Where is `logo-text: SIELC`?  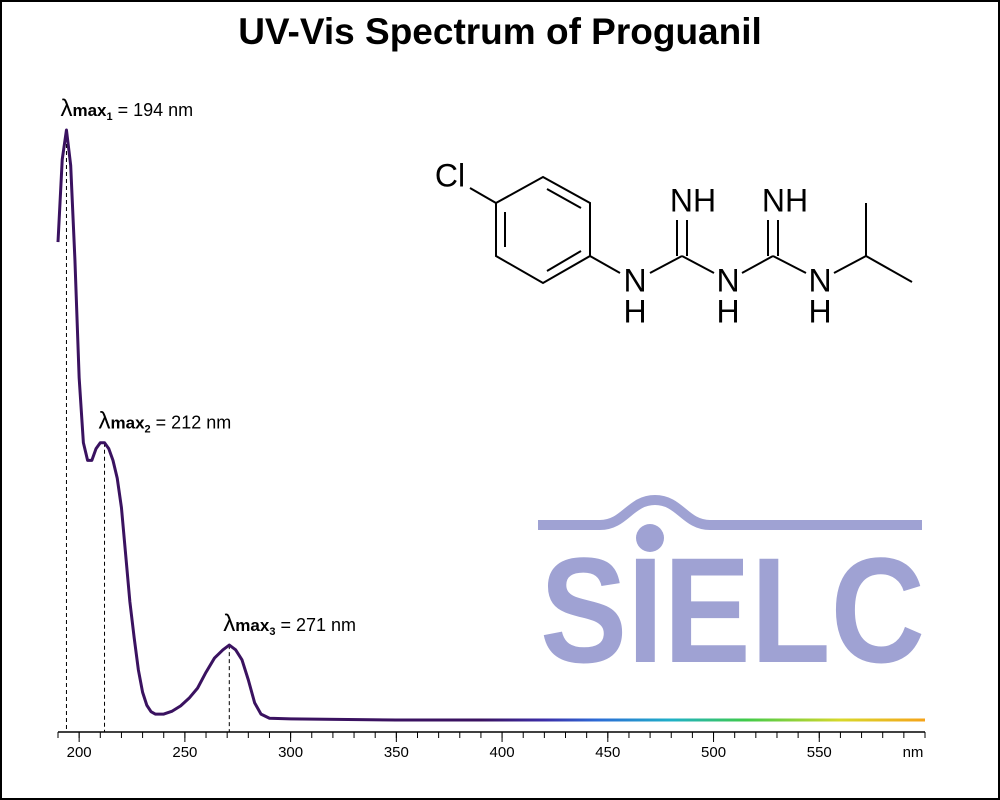
logo-text: SIELC is located at coordinates (732, 610).